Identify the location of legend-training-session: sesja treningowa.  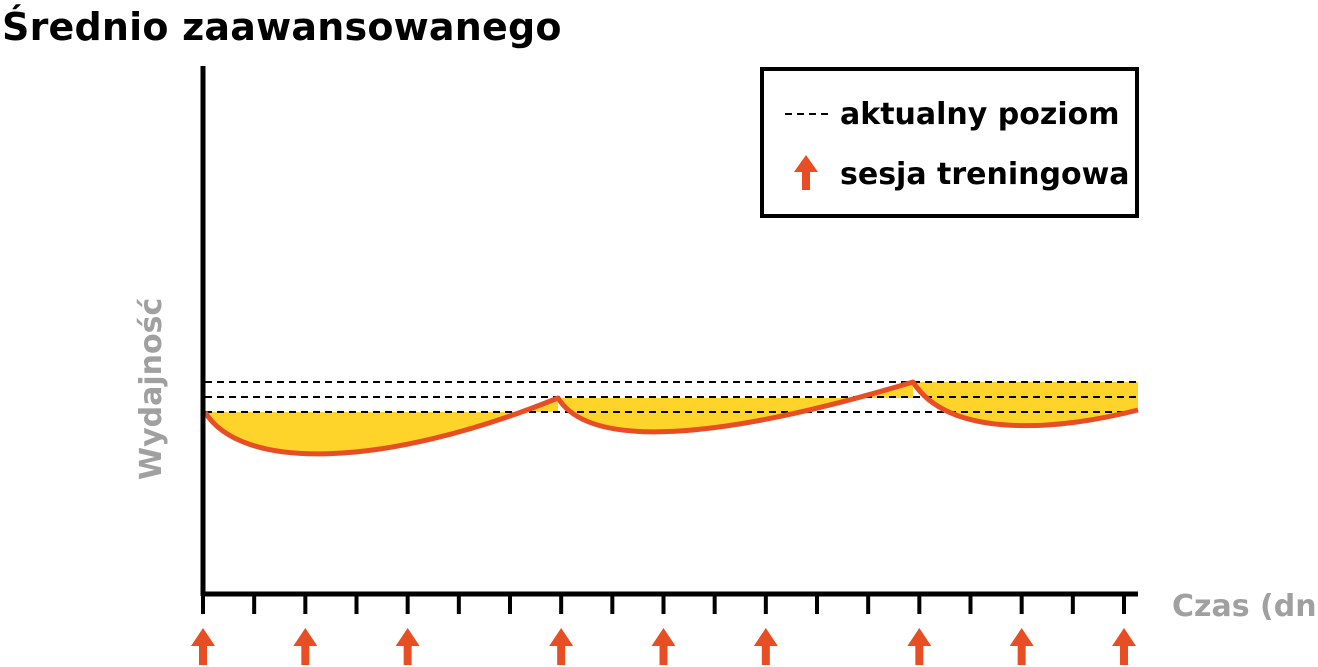
(985, 174).